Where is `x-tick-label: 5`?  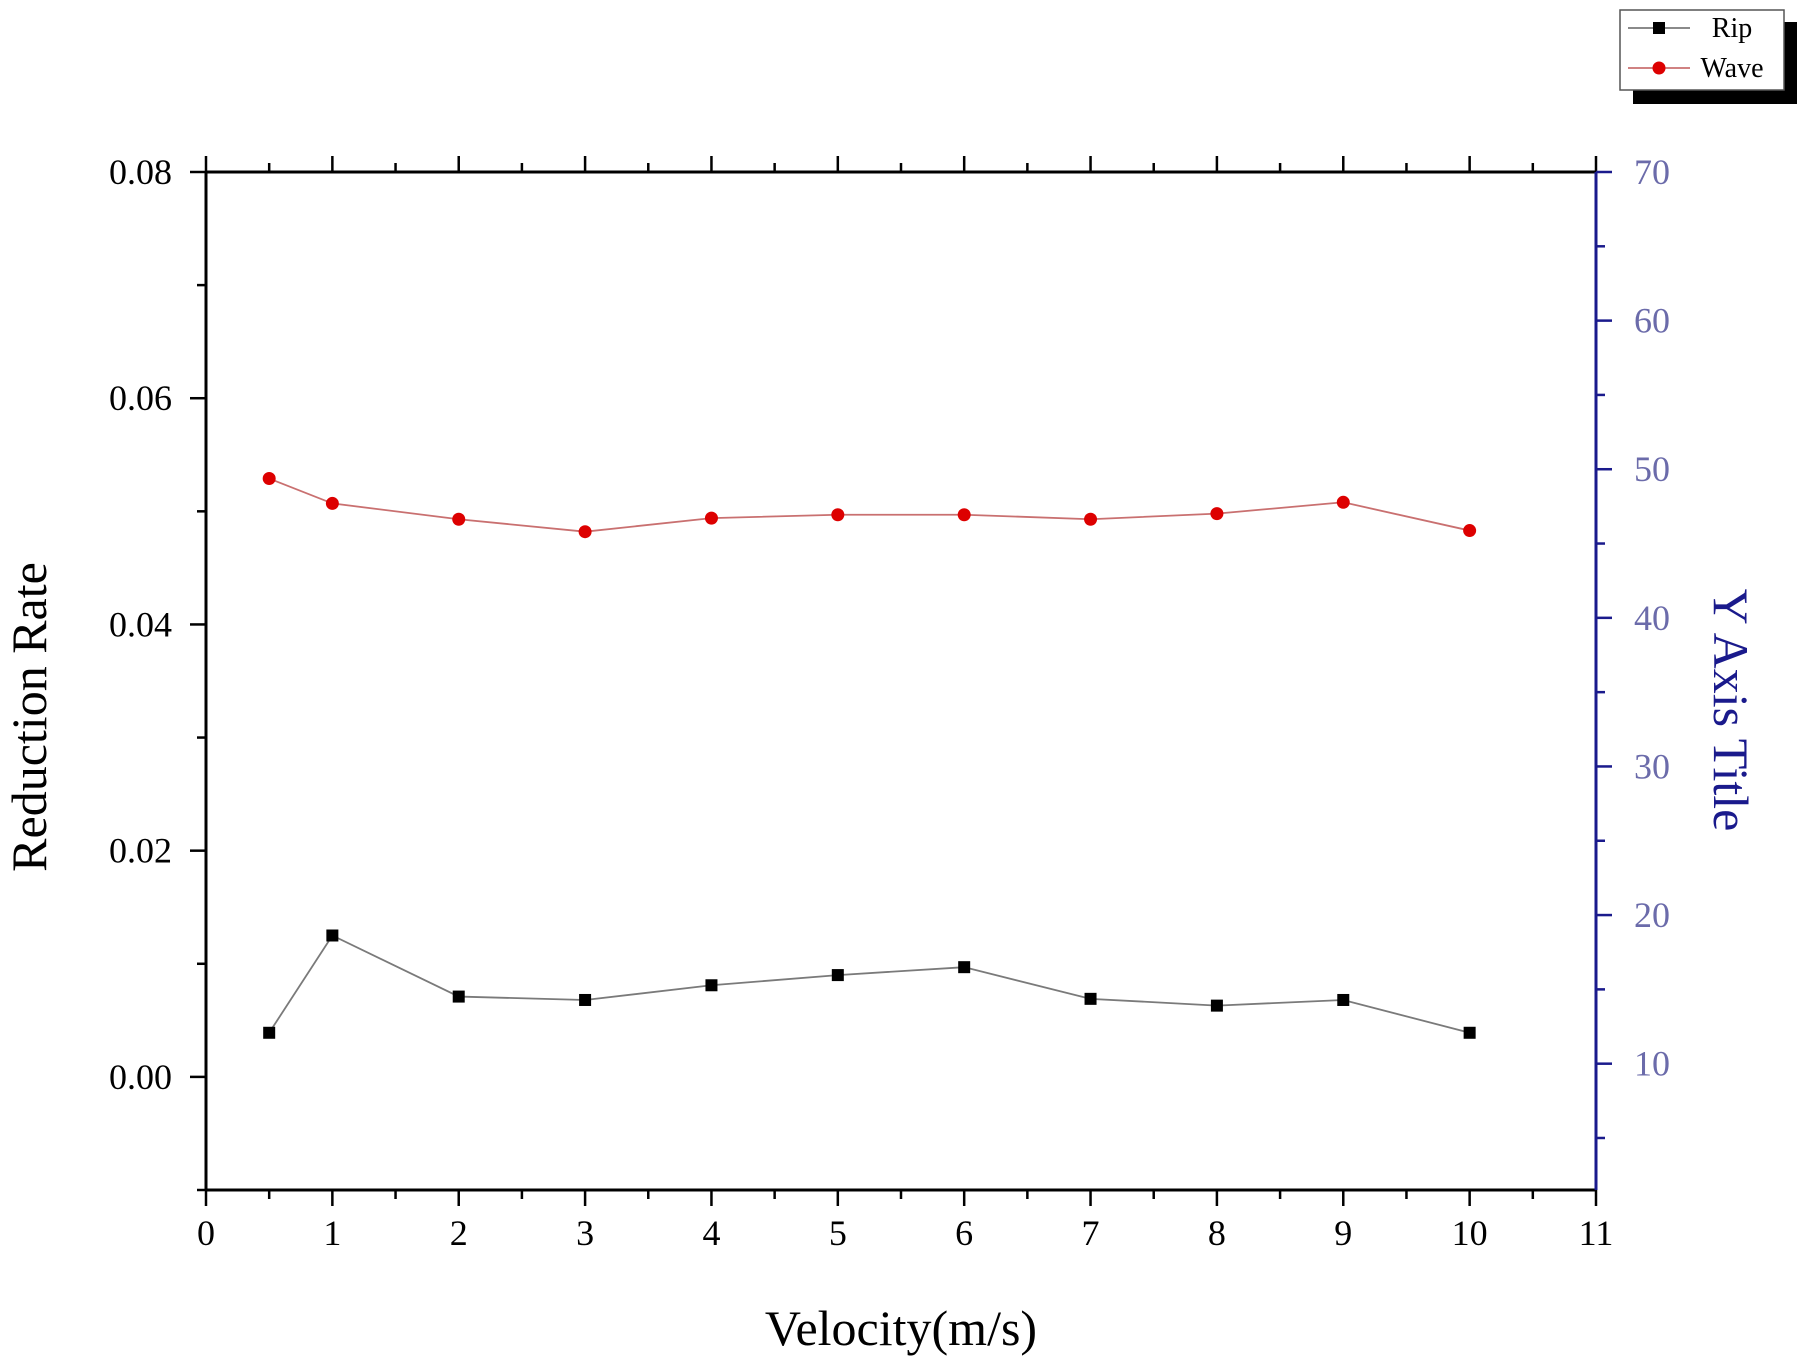
x-tick-label: 5 is located at coordinates (838, 1233).